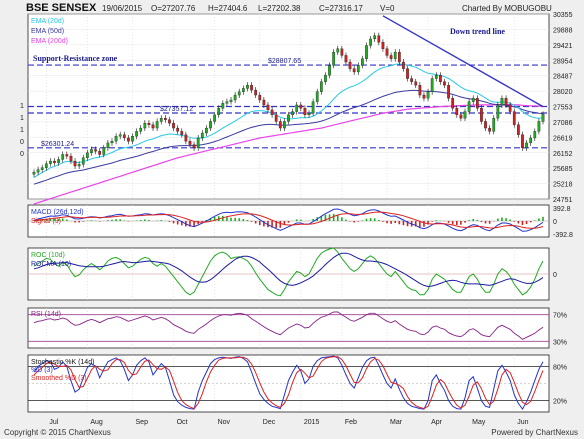 The height and width of the screenshot is (439, 584). What do you see at coordinates (122, 8) in the screenshot?
I see `header-date: 19/06/2015` at bounding box center [122, 8].